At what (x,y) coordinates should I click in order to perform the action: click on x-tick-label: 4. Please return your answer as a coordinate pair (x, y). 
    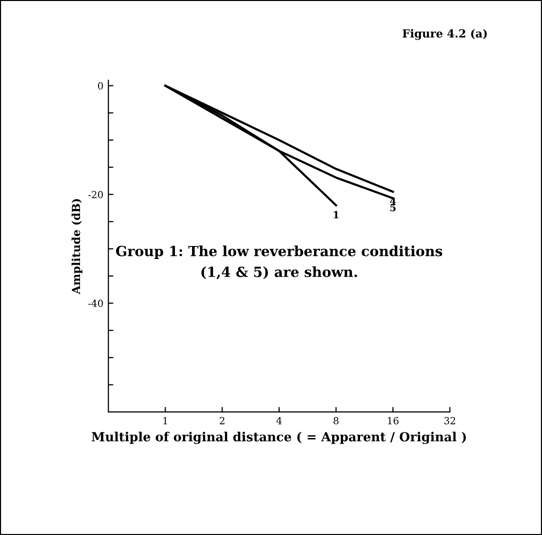
    Looking at the image, I should click on (279, 420).